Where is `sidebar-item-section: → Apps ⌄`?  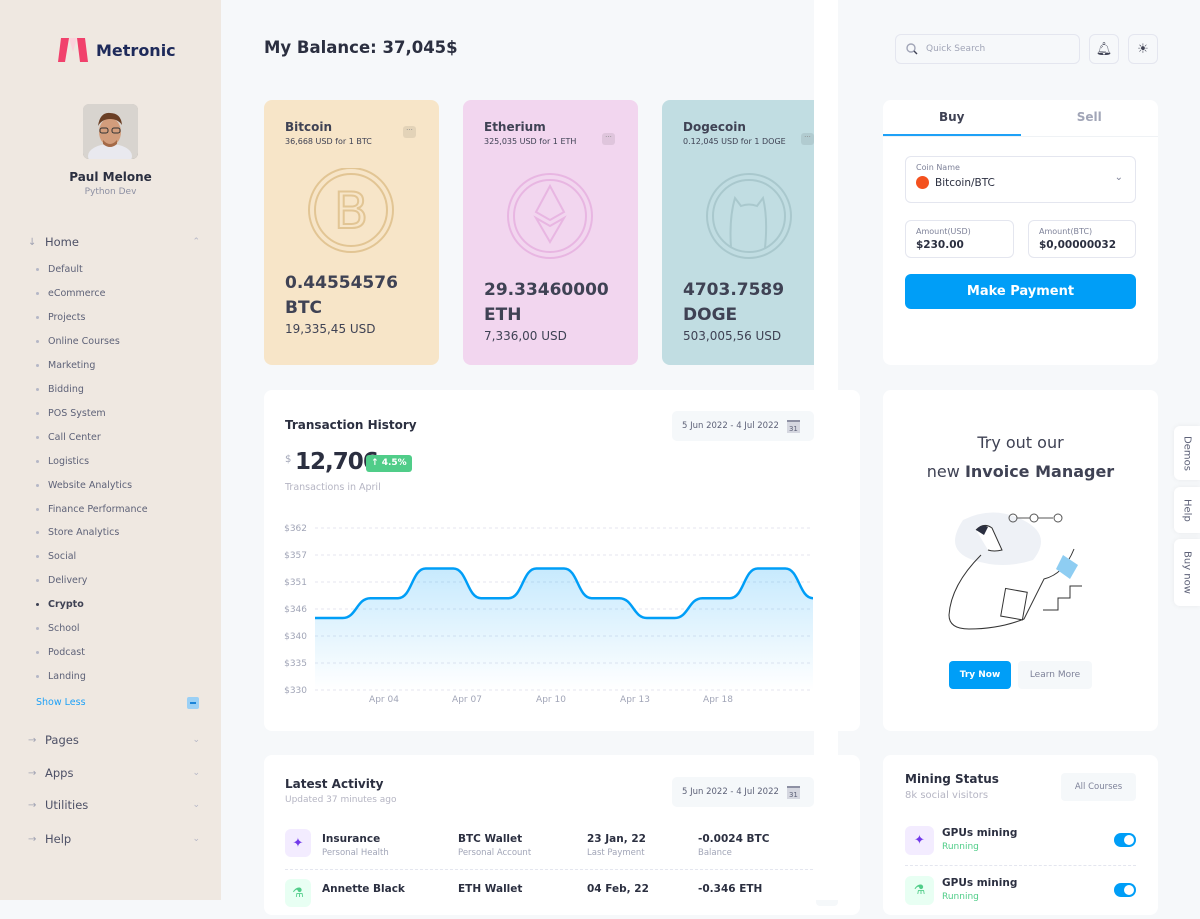
sidebar-item-section: → Apps ⌄ is located at coordinates (114, 773).